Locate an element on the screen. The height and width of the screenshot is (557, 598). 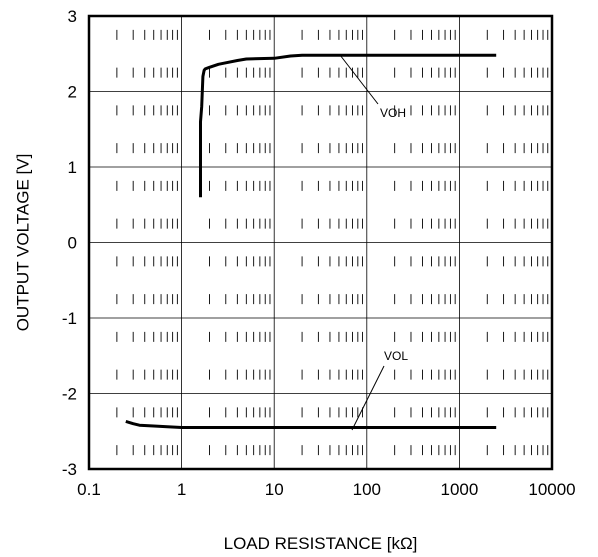
y-tick-label: -1 is located at coordinates (69, 318).